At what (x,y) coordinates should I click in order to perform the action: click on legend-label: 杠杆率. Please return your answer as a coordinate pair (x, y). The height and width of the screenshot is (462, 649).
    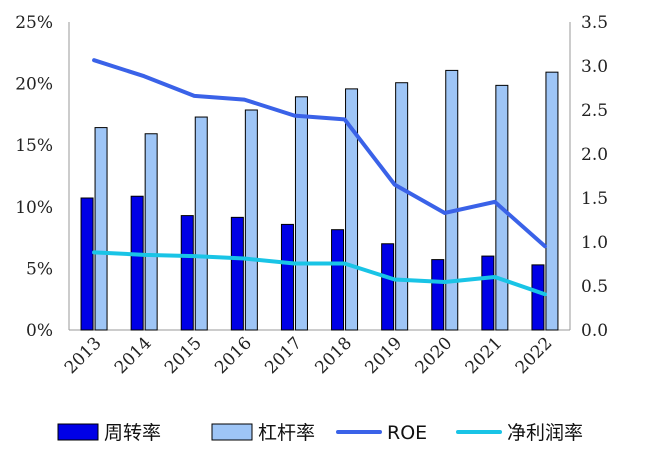
    Looking at the image, I should click on (286, 433).